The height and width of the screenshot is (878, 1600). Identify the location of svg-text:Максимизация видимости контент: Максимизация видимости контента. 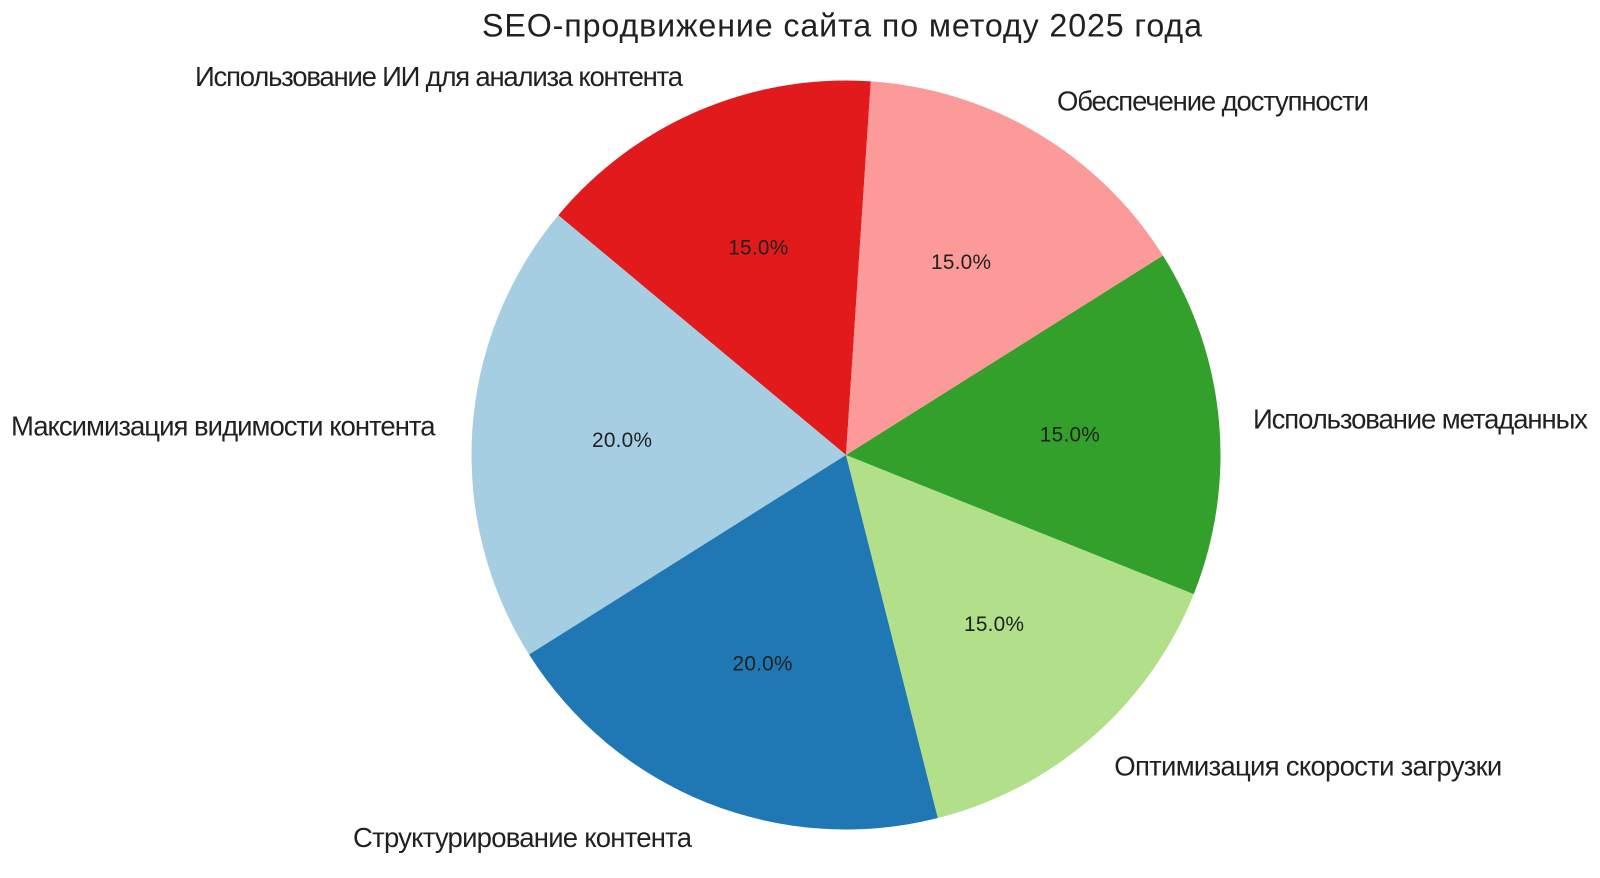
(223, 425).